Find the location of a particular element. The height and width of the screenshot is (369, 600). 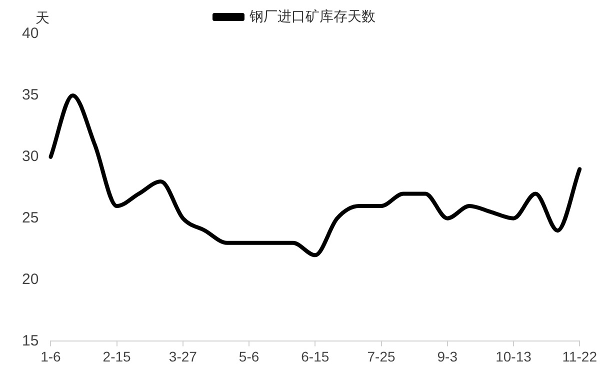

x-tick-label: 2-15 is located at coordinates (117, 356).